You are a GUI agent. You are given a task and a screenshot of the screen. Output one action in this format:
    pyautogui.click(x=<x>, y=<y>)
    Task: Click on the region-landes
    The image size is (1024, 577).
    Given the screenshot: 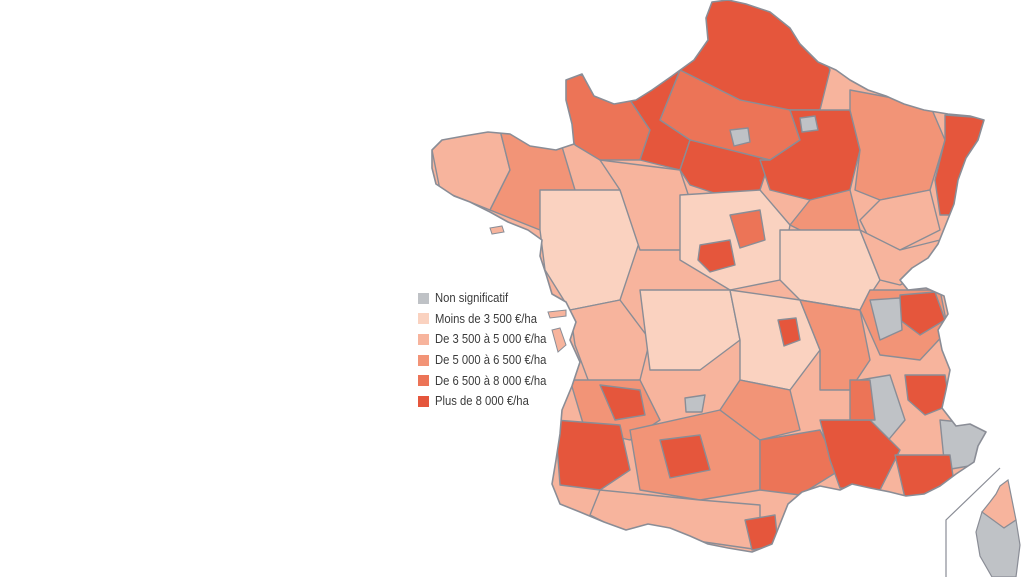 What is the action you would take?
    pyautogui.click(x=592, y=455)
    